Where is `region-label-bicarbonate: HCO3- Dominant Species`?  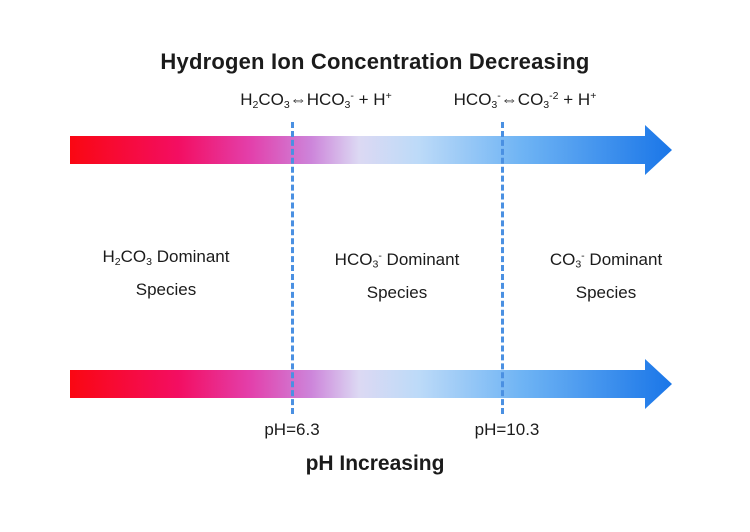 region-label-bicarbonate: HCO3- Dominant Species is located at coordinates (397, 274).